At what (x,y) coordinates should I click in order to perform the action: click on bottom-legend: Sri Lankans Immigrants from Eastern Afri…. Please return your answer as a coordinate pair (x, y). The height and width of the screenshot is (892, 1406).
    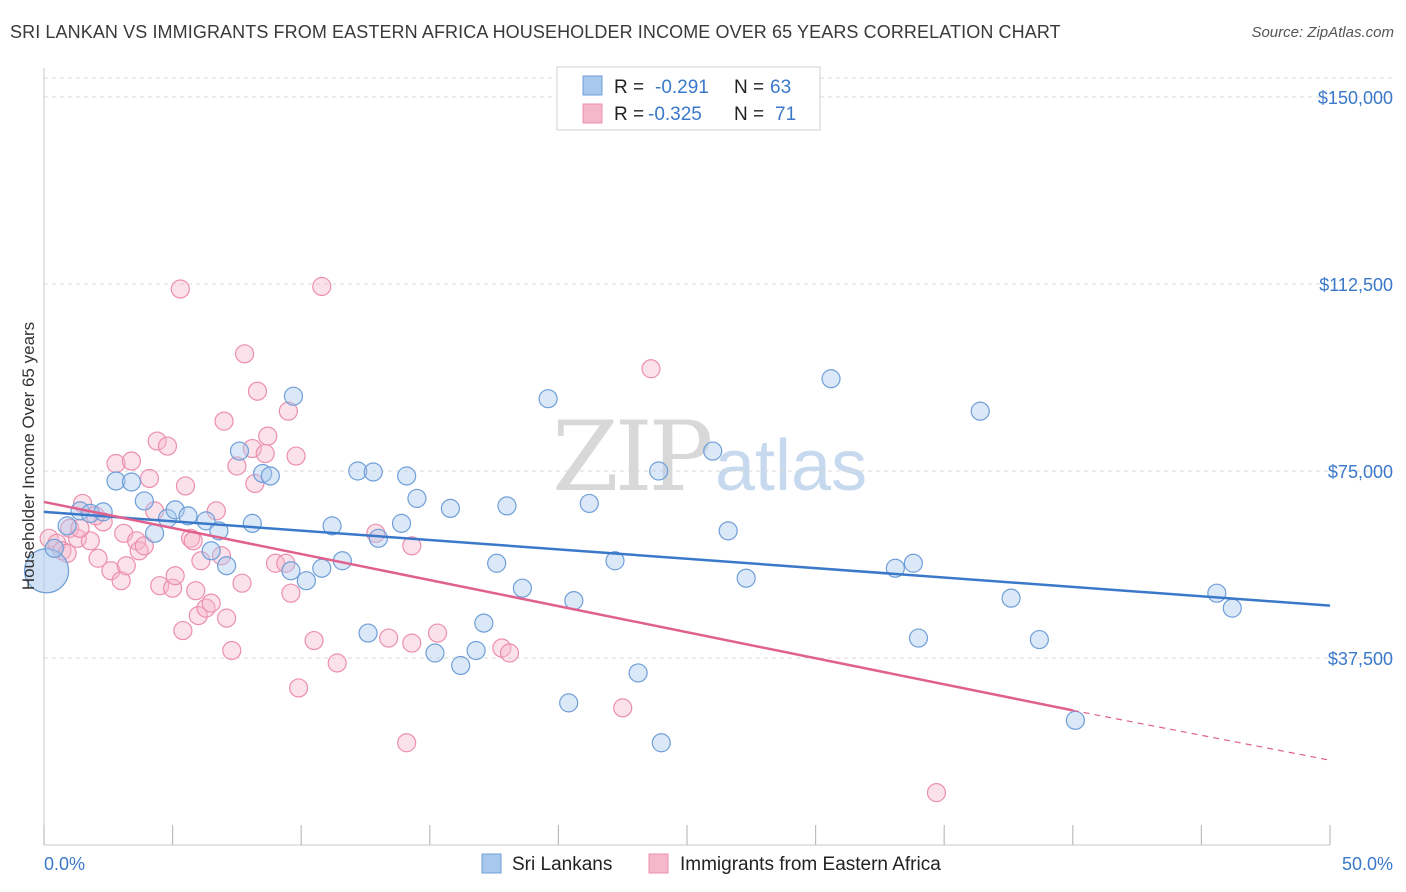
    Looking at the image, I should click on (711, 864).